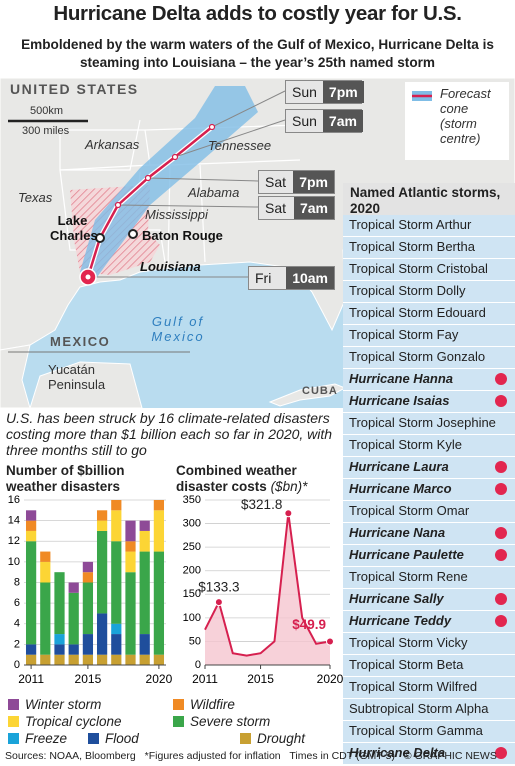 The image size is (515, 766). I want to click on x-tick-label: 2015, so click(88, 679).